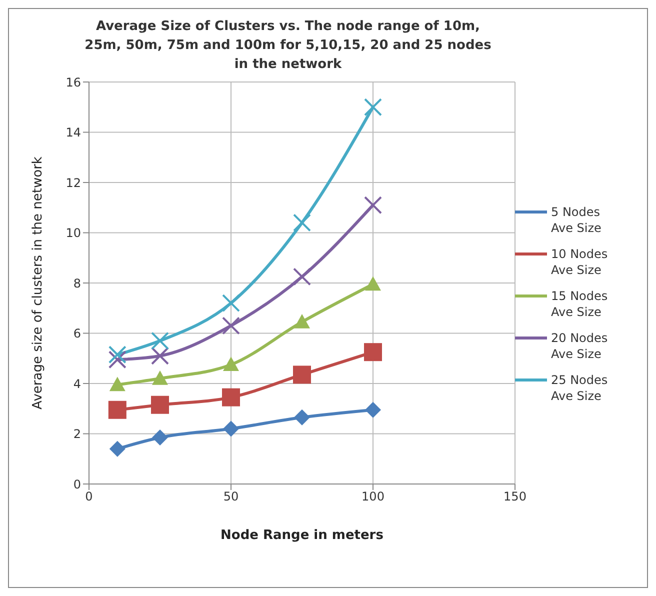 Image resolution: width=656 pixels, height=596 pixels. I want to click on legend-label: 25 Nodes Ave Size, so click(580, 388).